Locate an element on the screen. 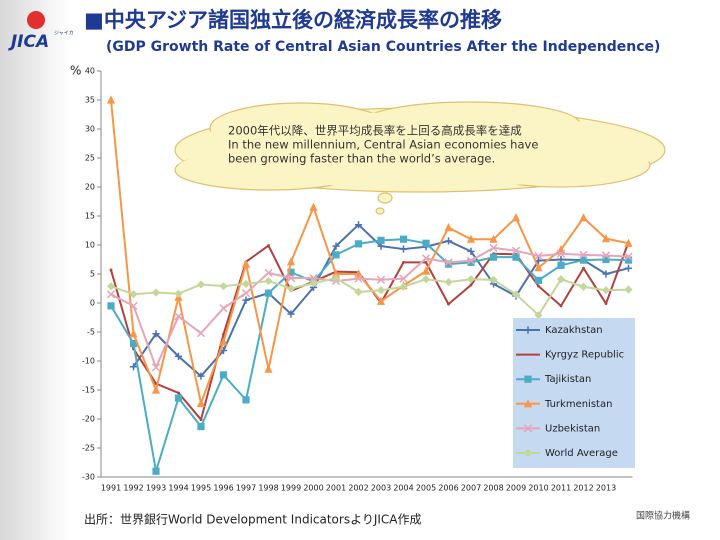 This screenshot has width=720, height=540. x-tick-label: 1991 is located at coordinates (111, 488).